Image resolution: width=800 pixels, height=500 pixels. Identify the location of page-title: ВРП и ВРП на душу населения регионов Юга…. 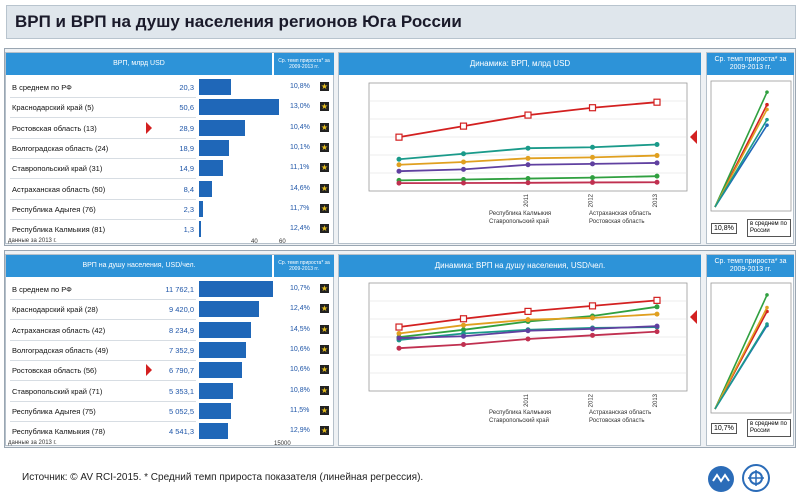
(401, 22).